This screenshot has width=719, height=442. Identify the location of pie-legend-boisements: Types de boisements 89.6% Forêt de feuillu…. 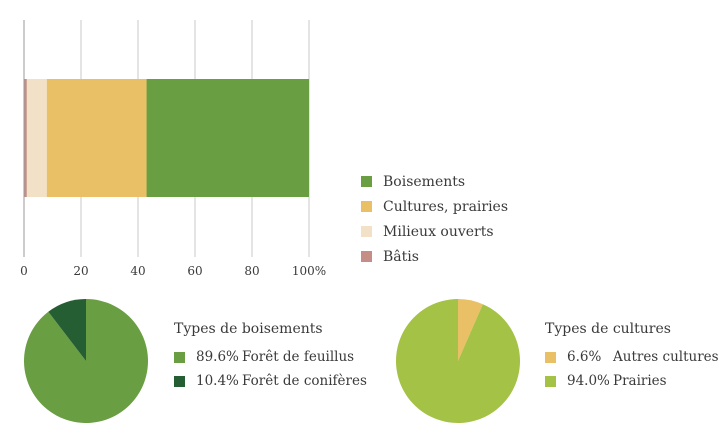
(270, 356).